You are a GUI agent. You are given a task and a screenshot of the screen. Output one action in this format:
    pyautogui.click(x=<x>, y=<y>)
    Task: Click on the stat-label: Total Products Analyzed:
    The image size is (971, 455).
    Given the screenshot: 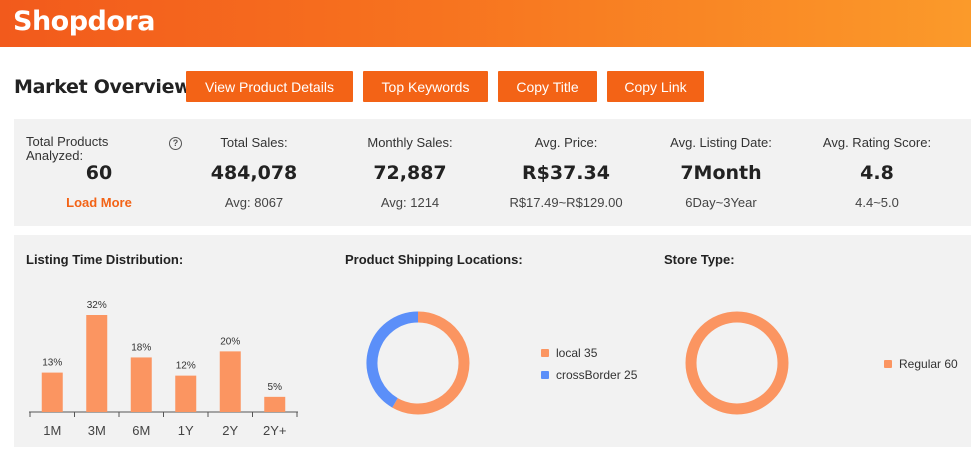 What is the action you would take?
    pyautogui.click(x=67, y=148)
    